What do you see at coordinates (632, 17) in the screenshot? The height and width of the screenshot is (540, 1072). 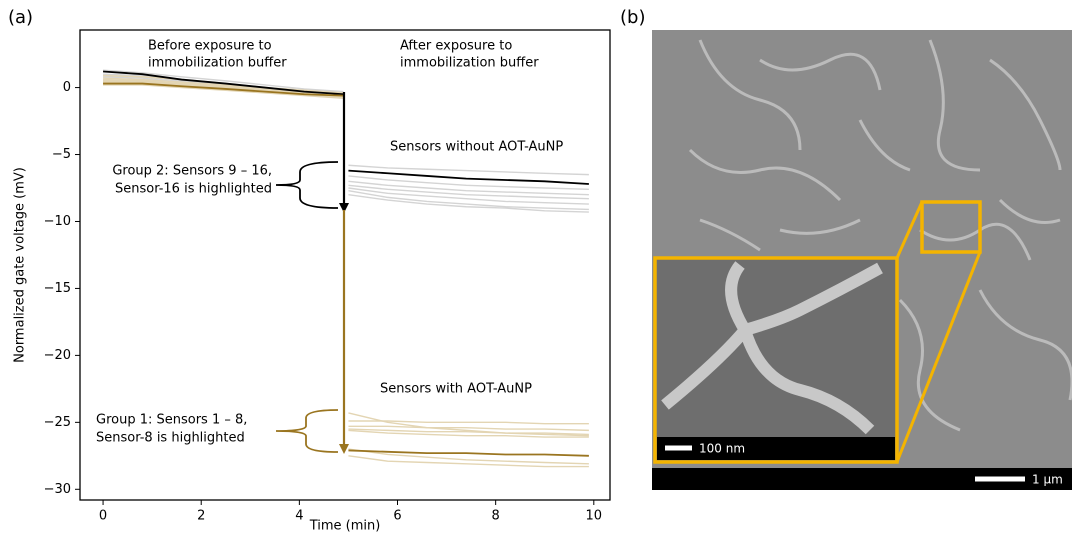 I see `panel-label: (b)` at bounding box center [632, 17].